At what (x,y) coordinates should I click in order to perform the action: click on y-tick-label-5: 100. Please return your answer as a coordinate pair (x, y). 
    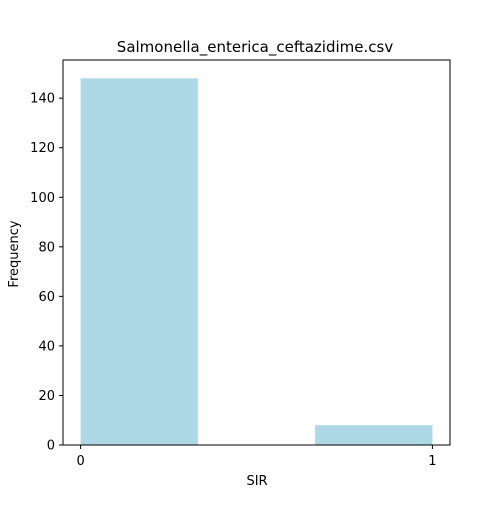
    Looking at the image, I should click on (42, 198).